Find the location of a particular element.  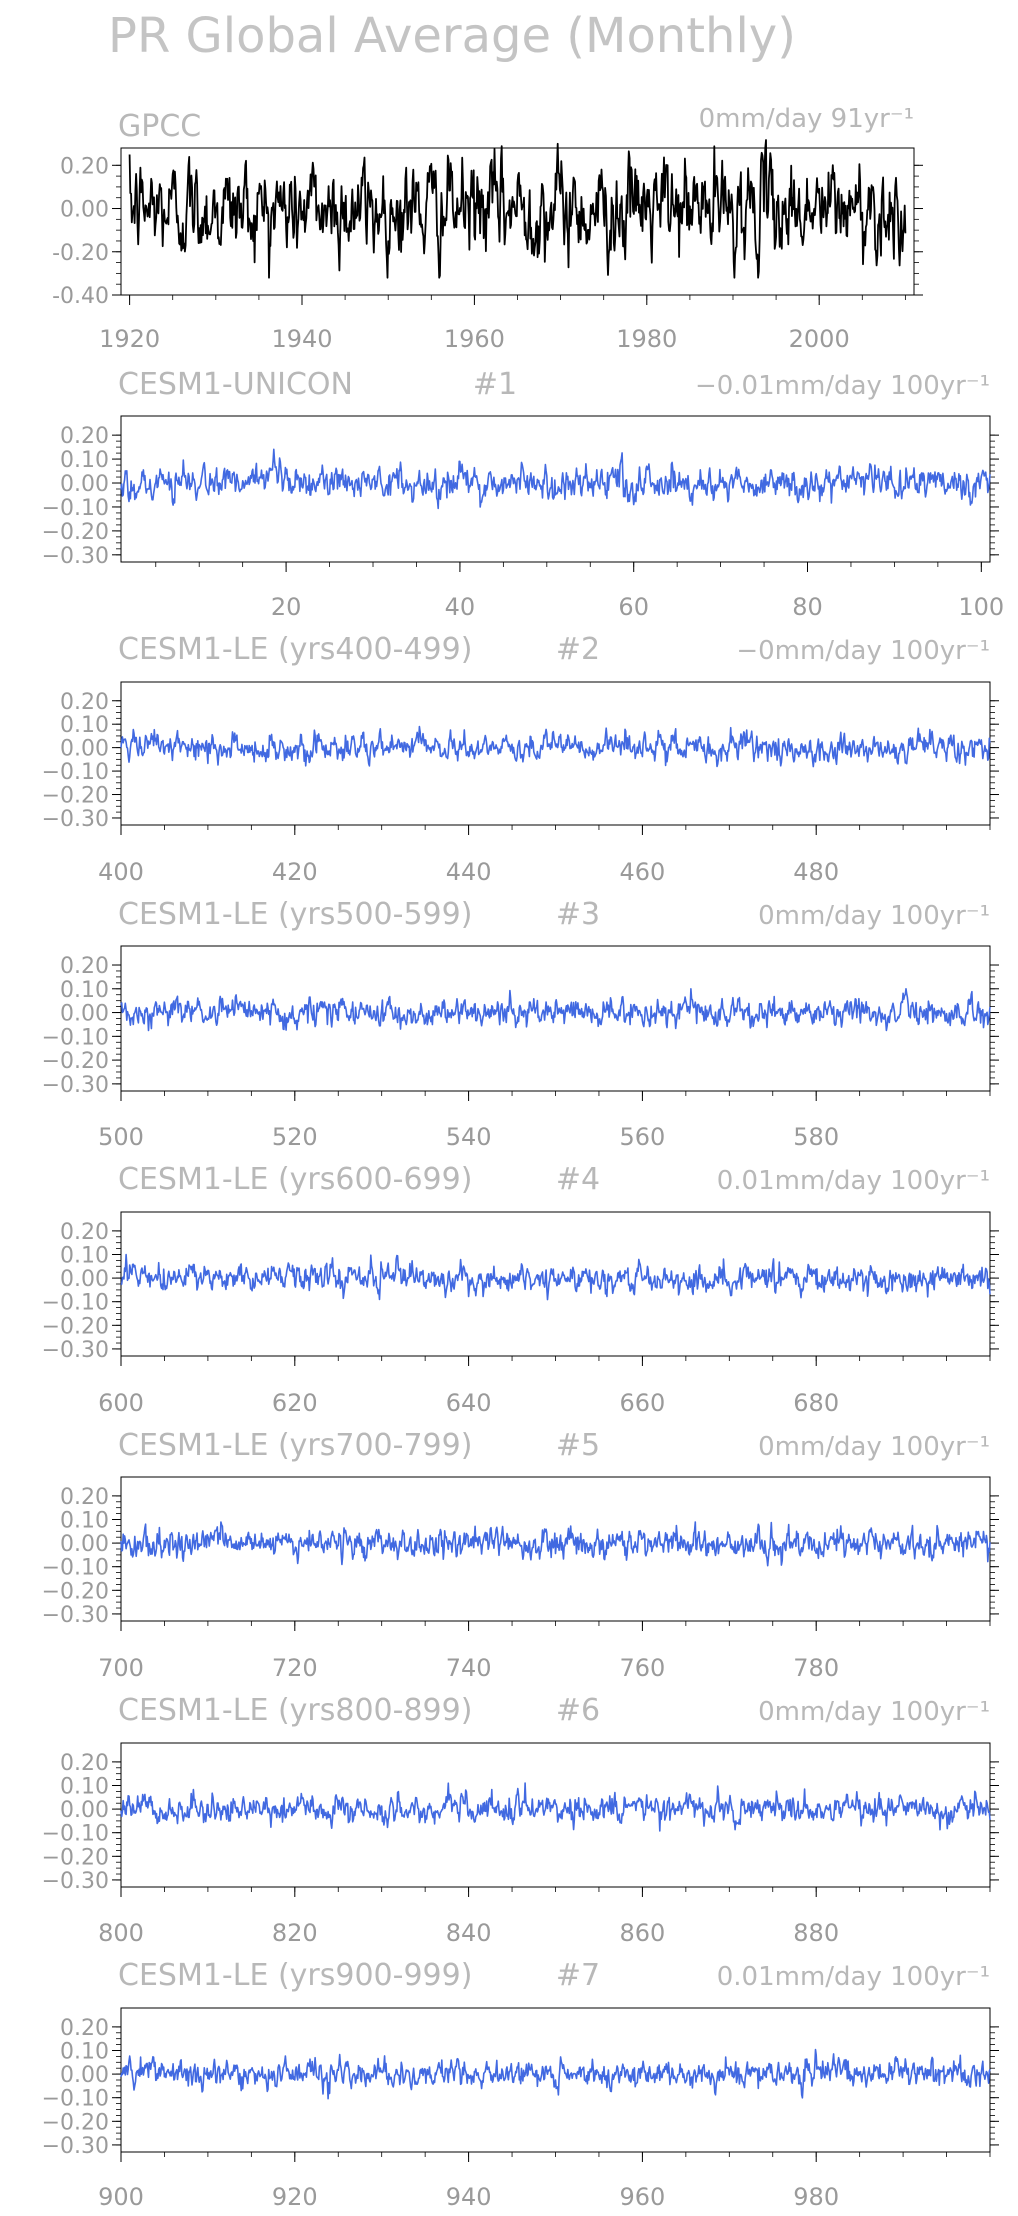

x-tick-label: 660 is located at coordinates (642, 1403).